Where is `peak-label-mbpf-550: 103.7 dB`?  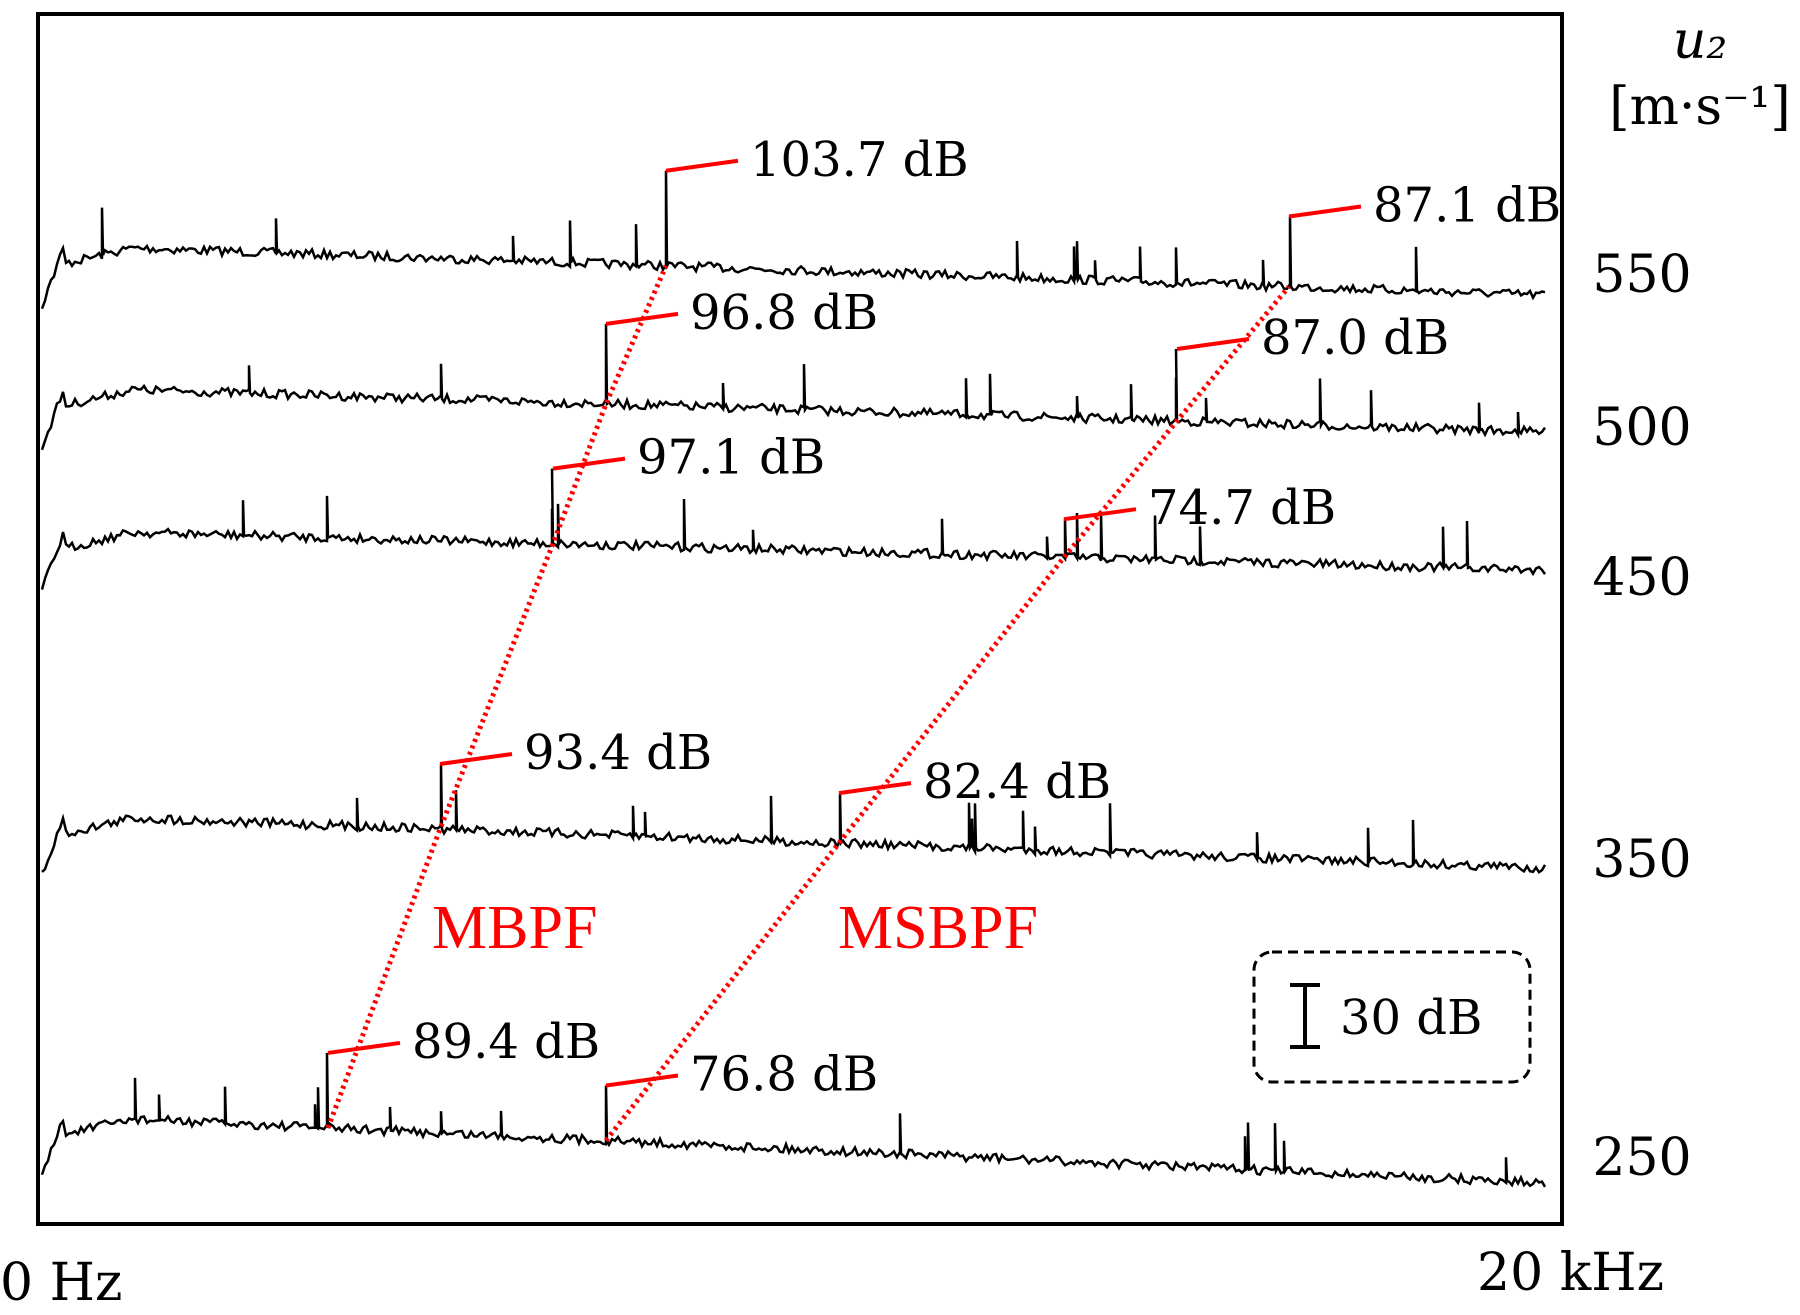
peak-label-mbpf-550: 103.7 dB is located at coordinates (859, 160).